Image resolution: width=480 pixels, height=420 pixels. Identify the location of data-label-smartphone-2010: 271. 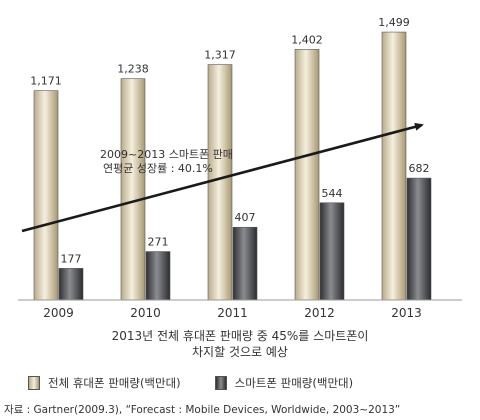
(158, 242).